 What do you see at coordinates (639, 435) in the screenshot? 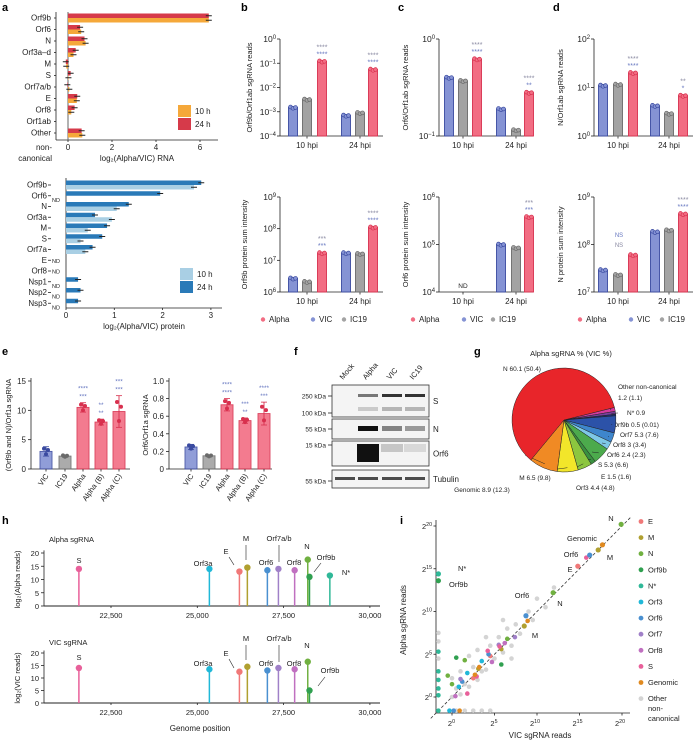
I see `slice-label: Orf7 5.3 (7.6)` at bounding box center [639, 435].